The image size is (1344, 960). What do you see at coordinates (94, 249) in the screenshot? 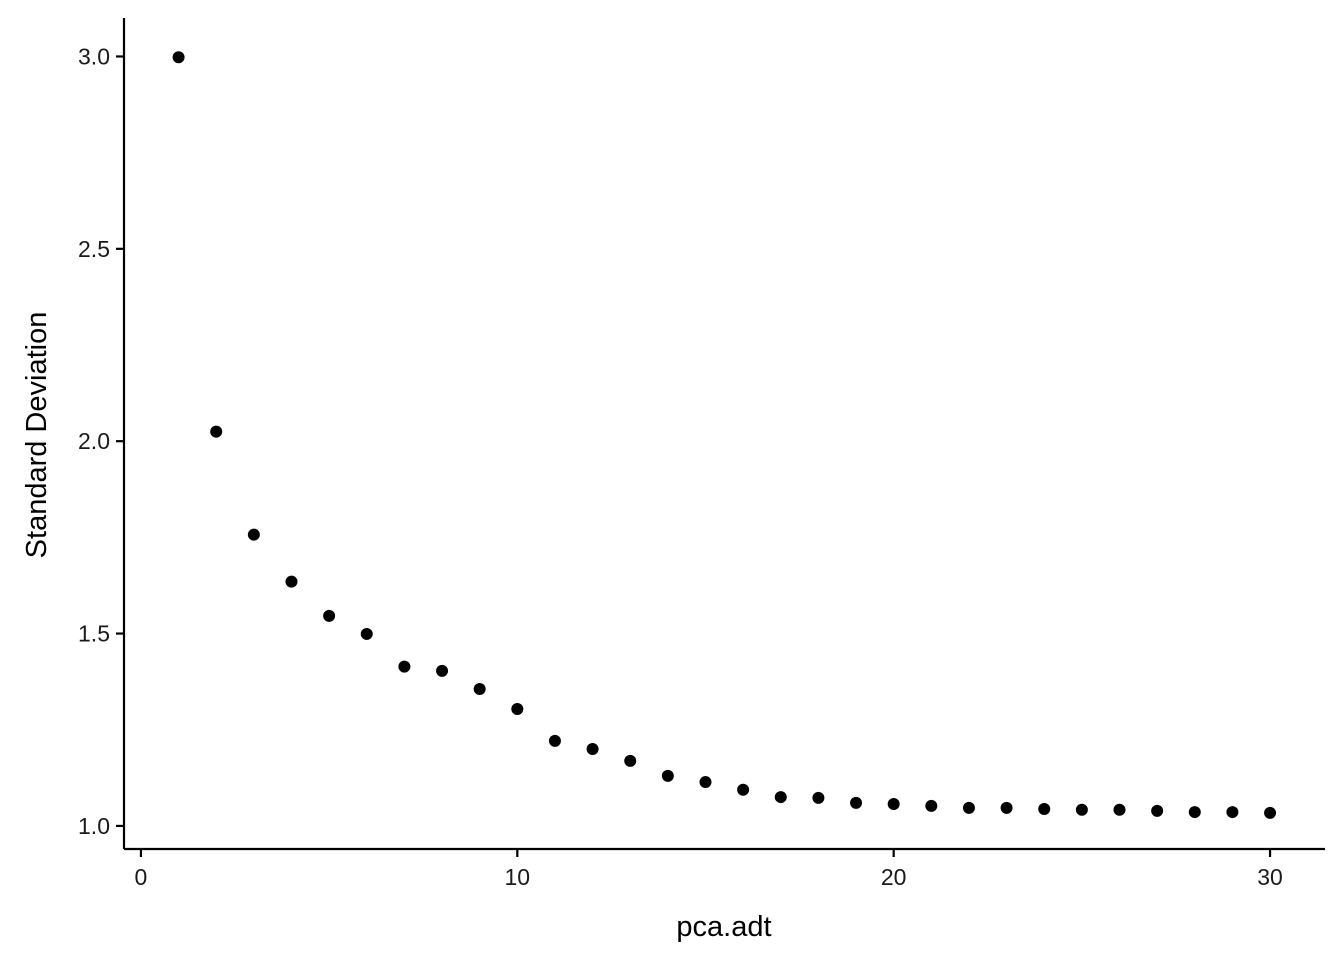
I see `y-tick-label: 2.5` at bounding box center [94, 249].